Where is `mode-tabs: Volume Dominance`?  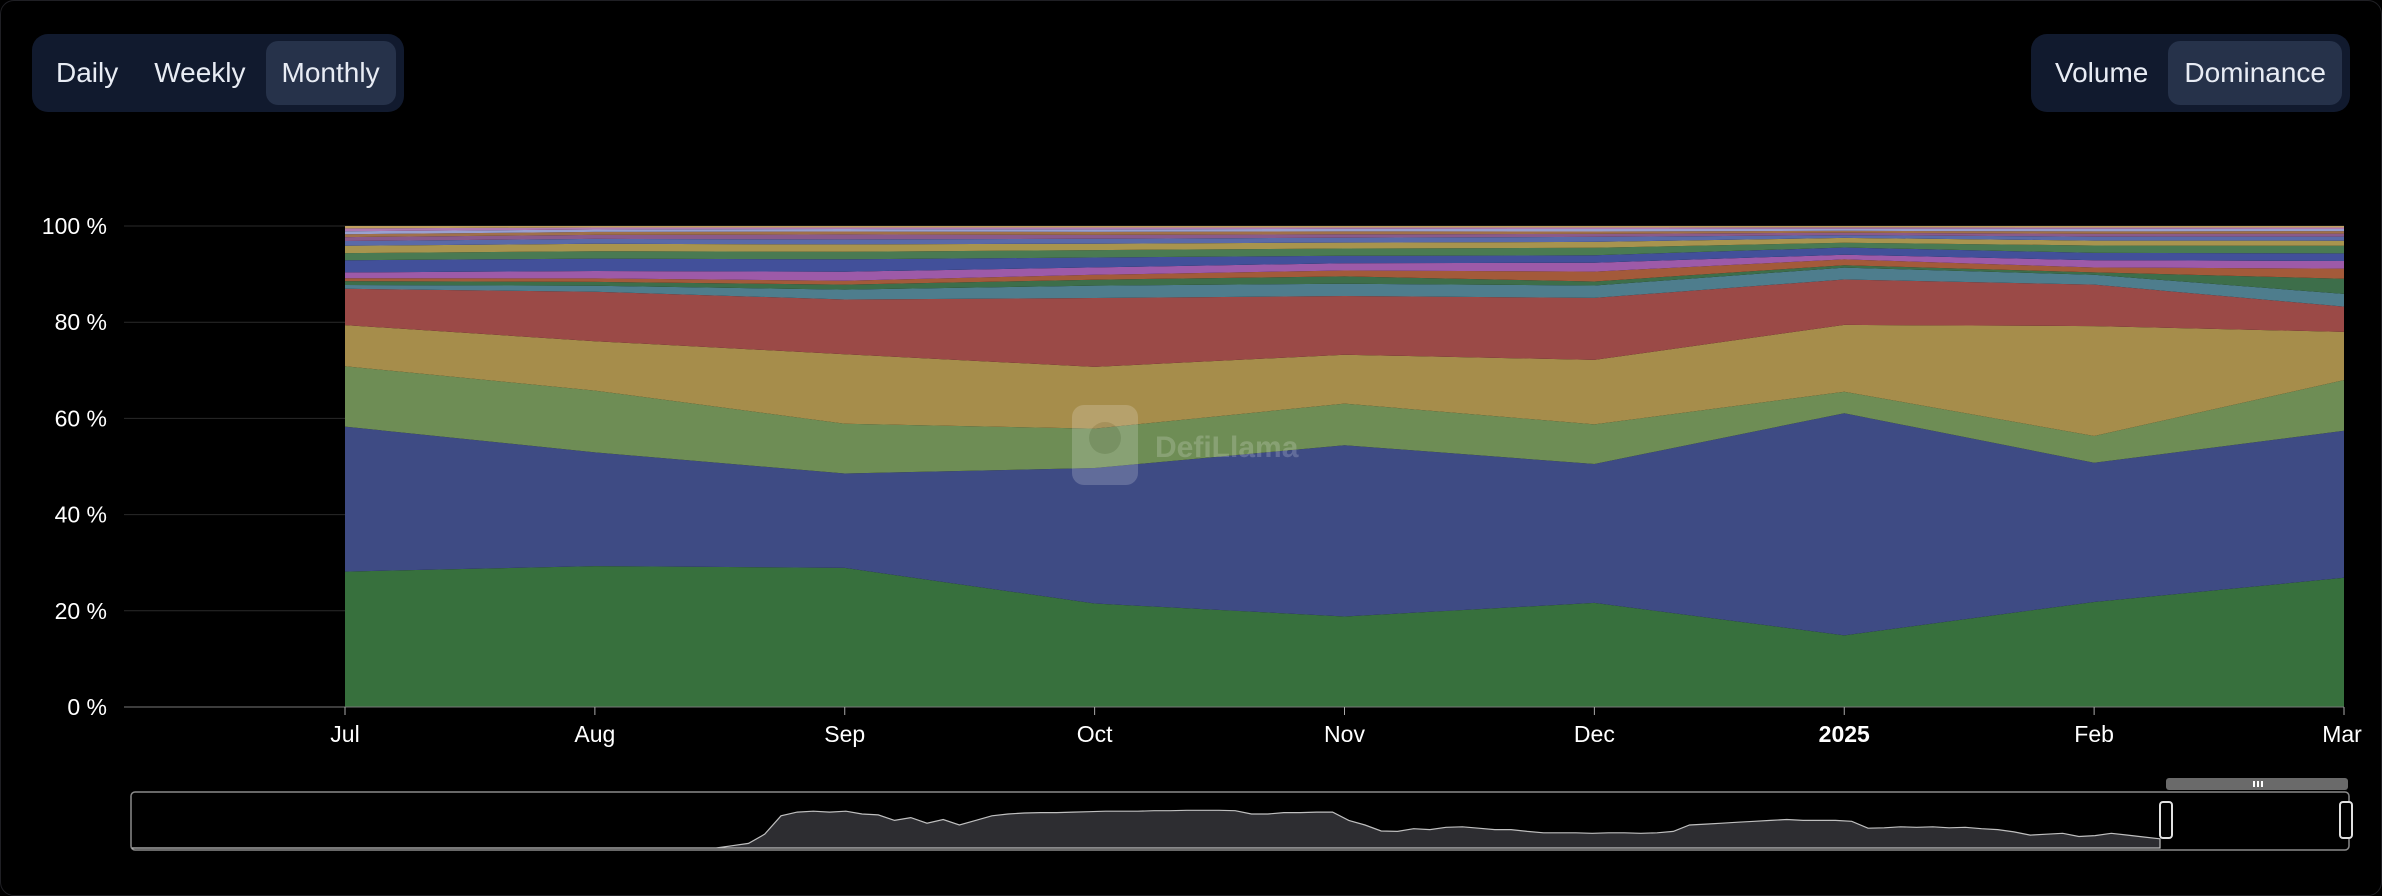
mode-tabs: Volume Dominance is located at coordinates (2190, 73).